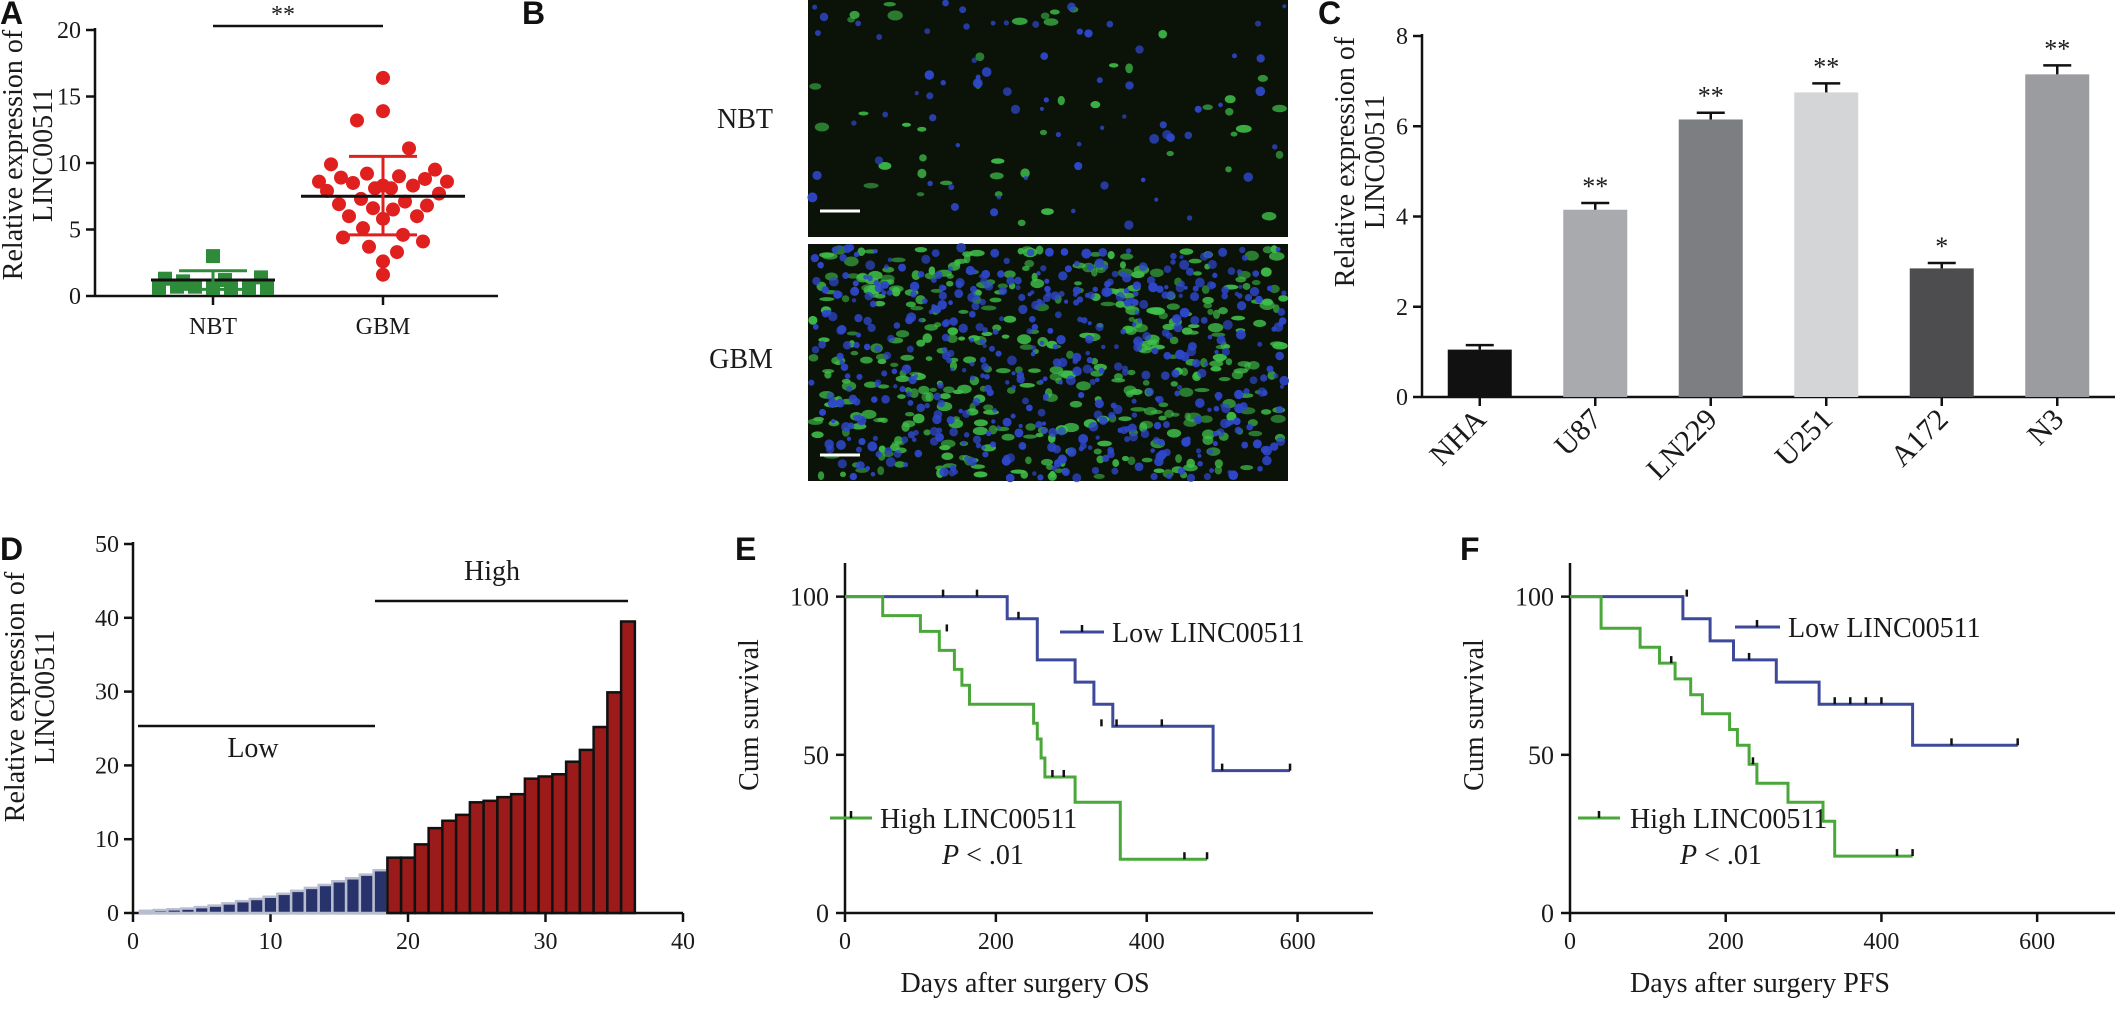 Image resolution: width=2128 pixels, height=1009 pixels. Describe the element at coordinates (423, 241) in the screenshot. I see `data-point-gbm` at that location.